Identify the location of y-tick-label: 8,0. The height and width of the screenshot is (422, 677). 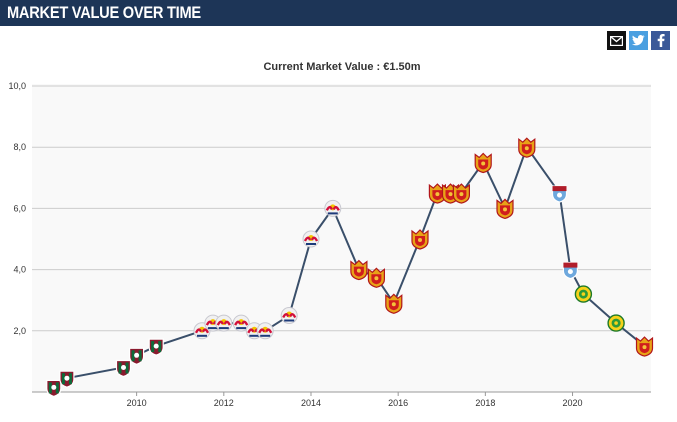
(19, 147).